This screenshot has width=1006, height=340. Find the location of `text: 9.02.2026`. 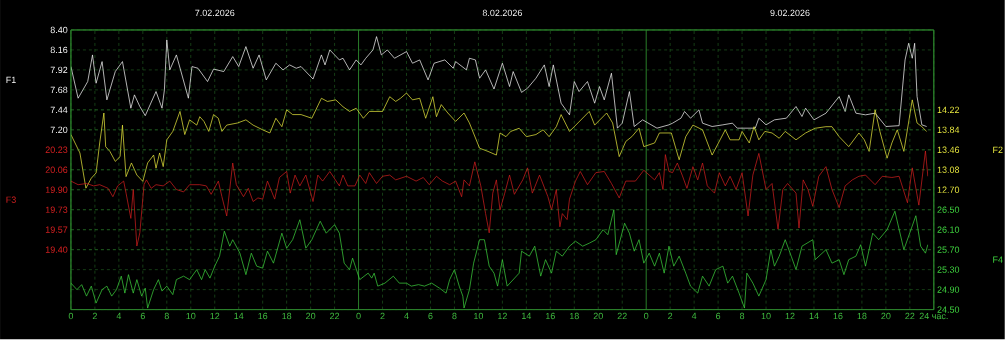

text: 9.02.2026 is located at coordinates (790, 13).